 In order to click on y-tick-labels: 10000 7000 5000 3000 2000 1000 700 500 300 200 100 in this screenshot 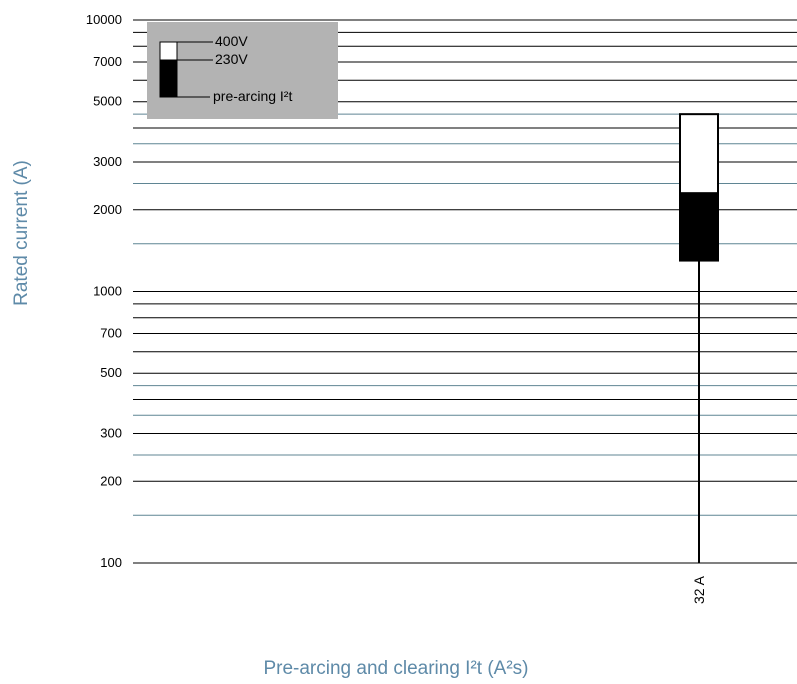, I will do `click(104, 291)`.